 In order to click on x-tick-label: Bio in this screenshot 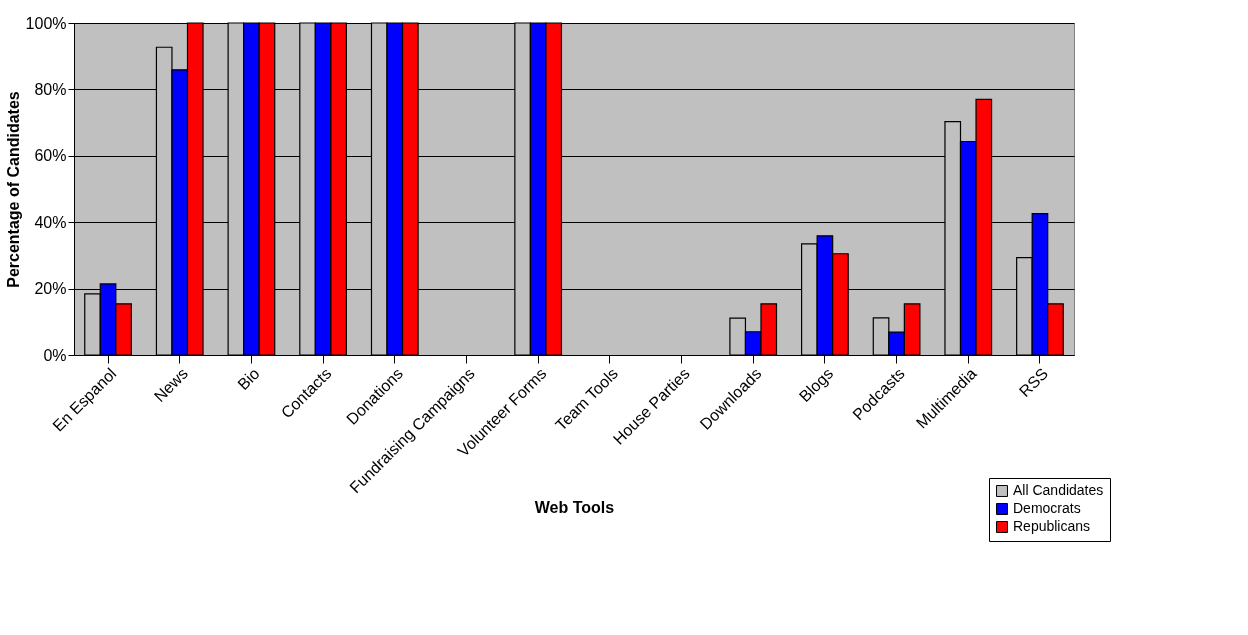, I will do `click(248, 379)`.